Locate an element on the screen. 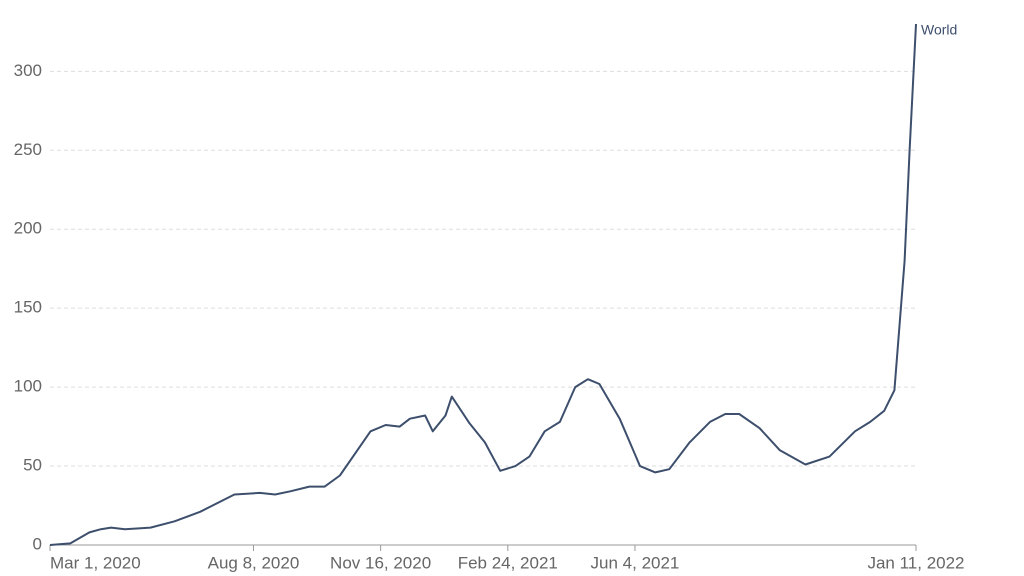 The image size is (1024, 576). x-tick-label: Jun 4, 2021 is located at coordinates (635, 562).